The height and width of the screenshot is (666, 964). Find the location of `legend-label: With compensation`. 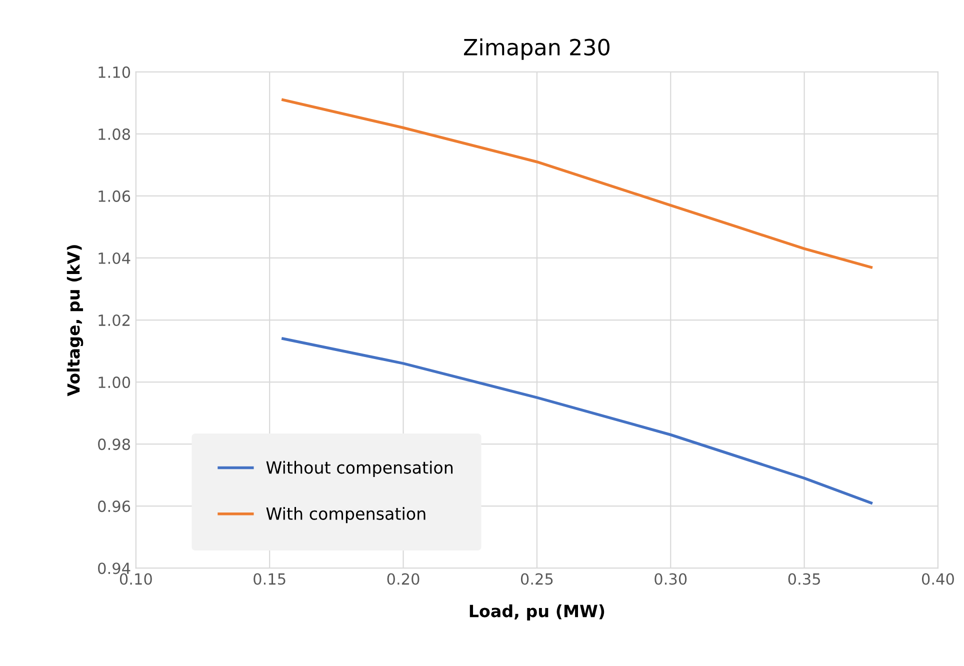

legend-label: With compensation is located at coordinates (346, 515).